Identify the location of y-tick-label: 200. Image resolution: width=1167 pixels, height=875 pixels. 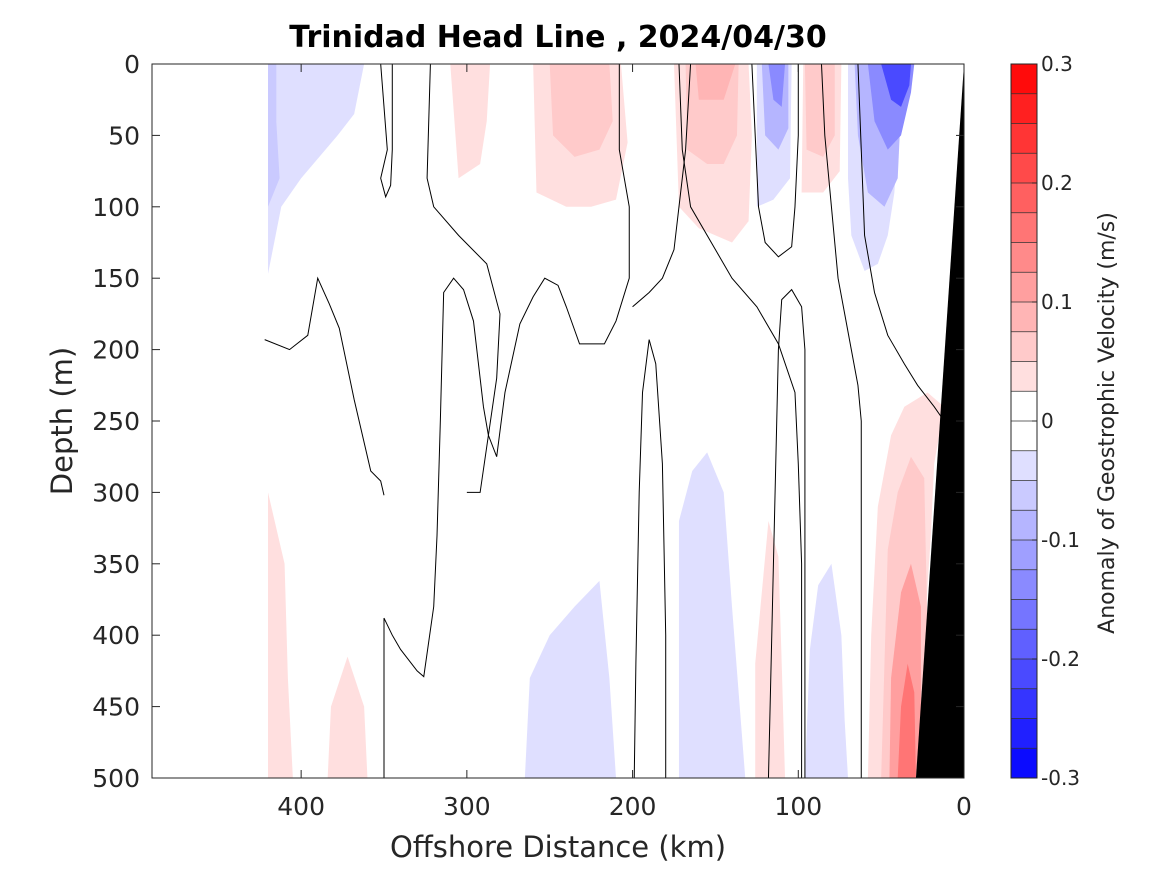
(116, 350).